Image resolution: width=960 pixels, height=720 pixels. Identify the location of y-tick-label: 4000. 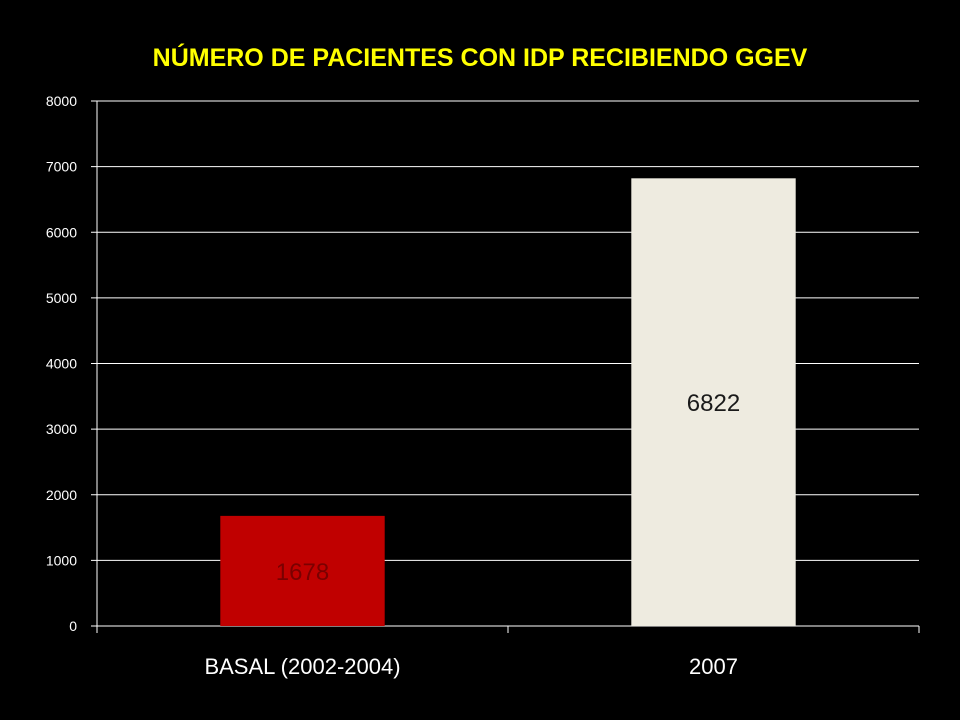
(61, 364).